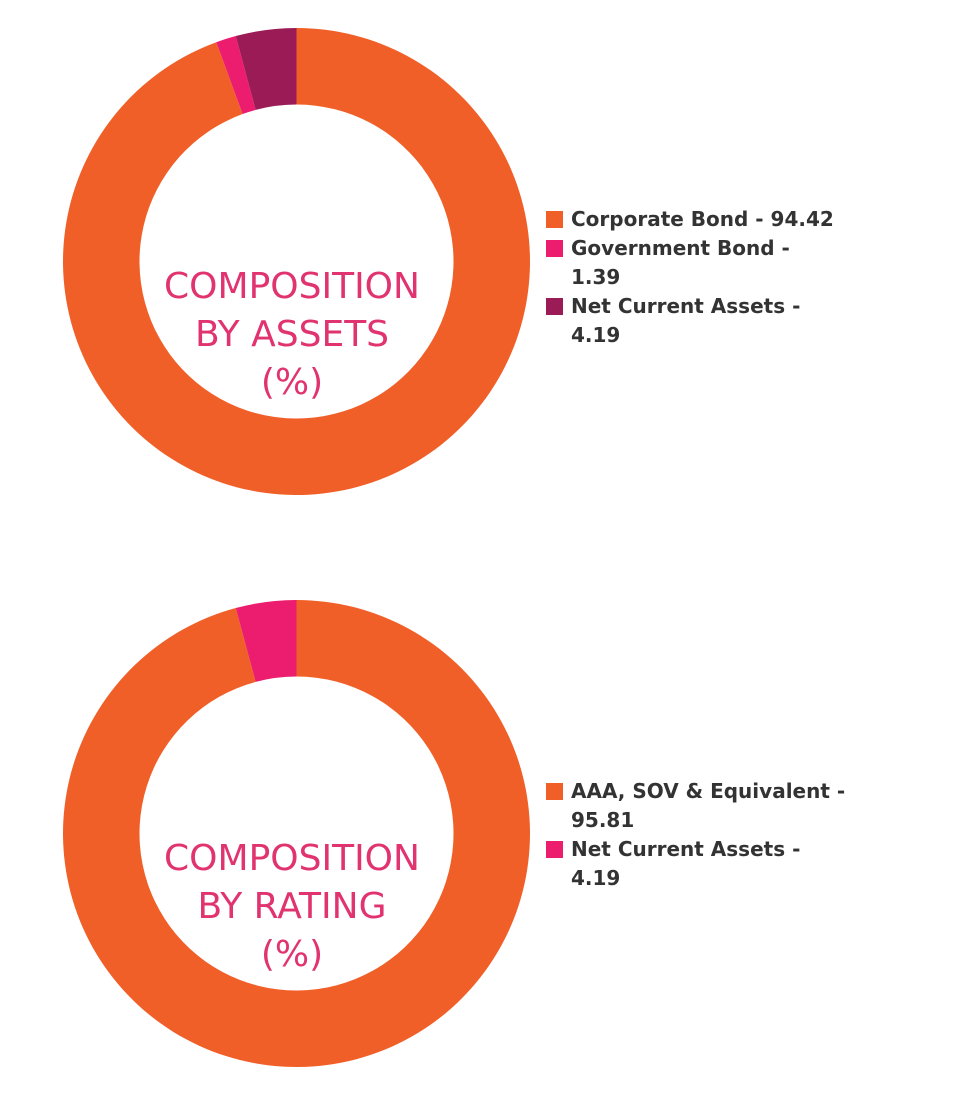 Image resolution: width=958 pixels, height=1103 pixels. What do you see at coordinates (702, 219) in the screenshot?
I see `legend-label: Corporate Bond - 94.42` at bounding box center [702, 219].